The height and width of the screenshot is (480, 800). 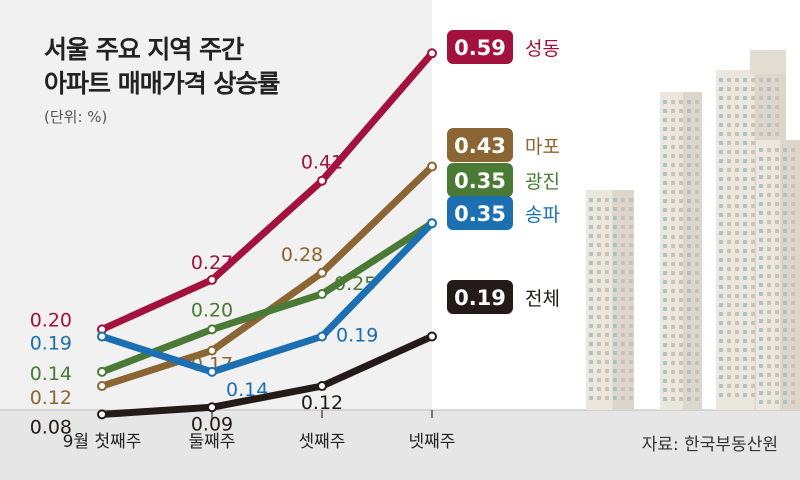 What do you see at coordinates (212, 442) in the screenshot?
I see `x-tick-label: 둘째주` at bounding box center [212, 442].